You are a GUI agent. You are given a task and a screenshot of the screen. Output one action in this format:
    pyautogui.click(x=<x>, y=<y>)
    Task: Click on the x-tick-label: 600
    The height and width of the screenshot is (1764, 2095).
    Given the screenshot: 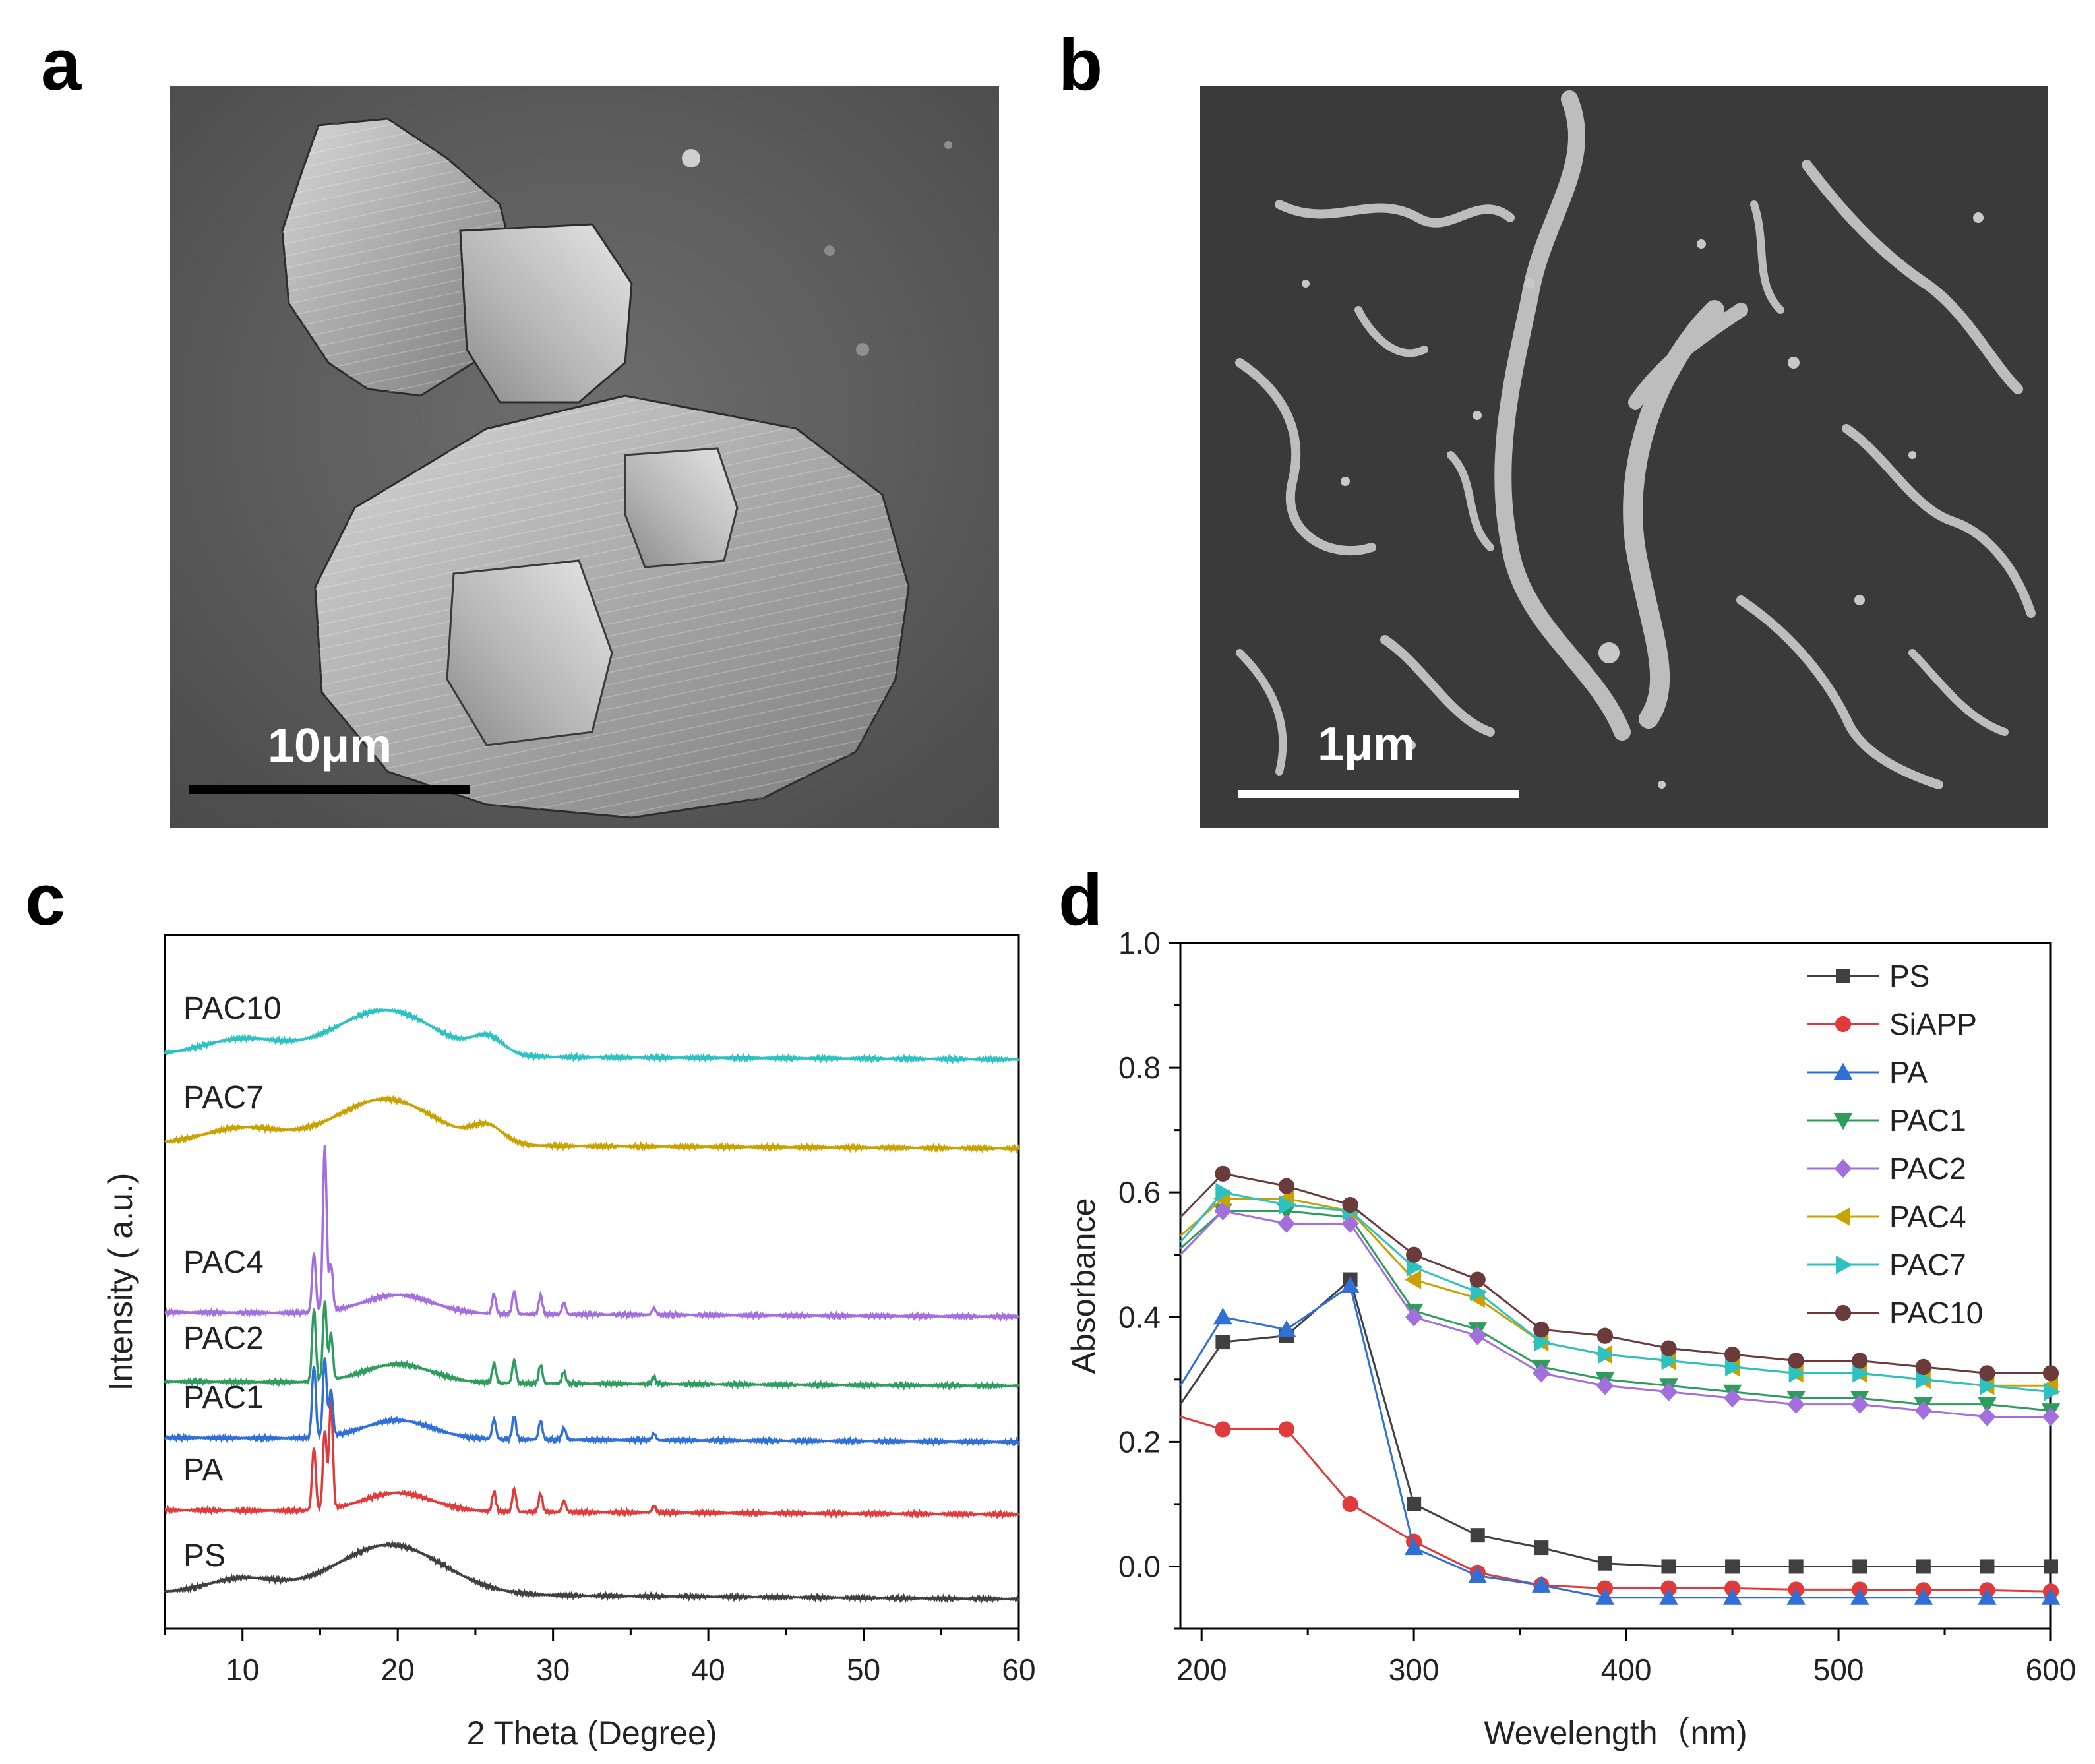 What is the action you would take?
    pyautogui.click(x=2051, y=1670)
    